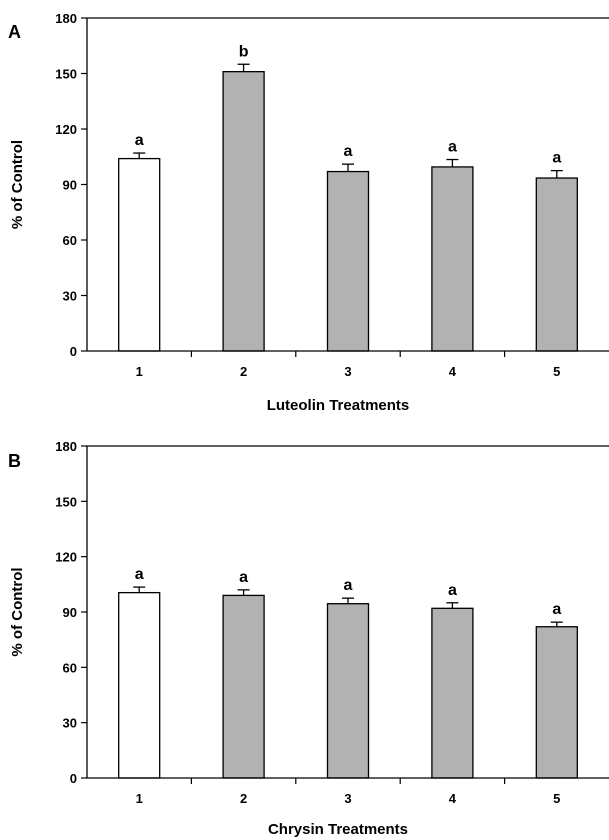 The width and height of the screenshot is (609, 840). What do you see at coordinates (244, 51) in the screenshot?
I see `significance-label: b` at bounding box center [244, 51].